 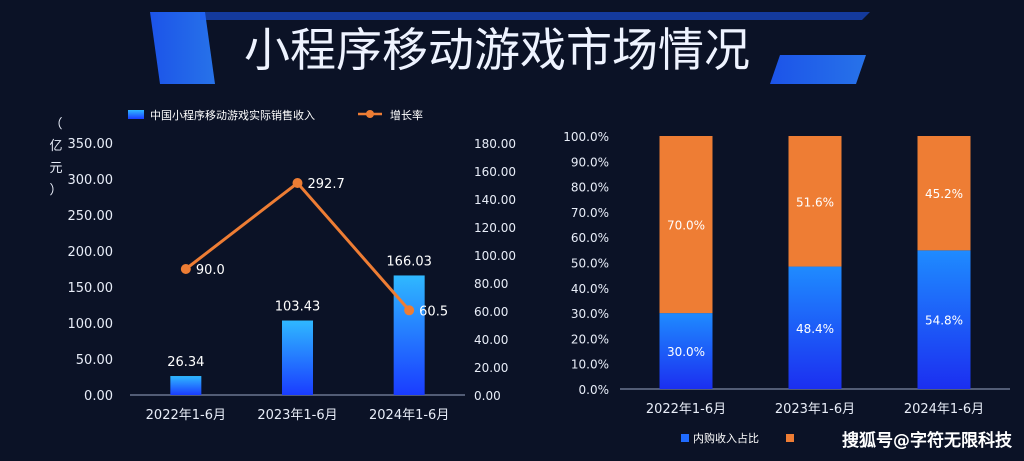 I want to click on y-tick-label: 0.00, so click(x=98, y=396).